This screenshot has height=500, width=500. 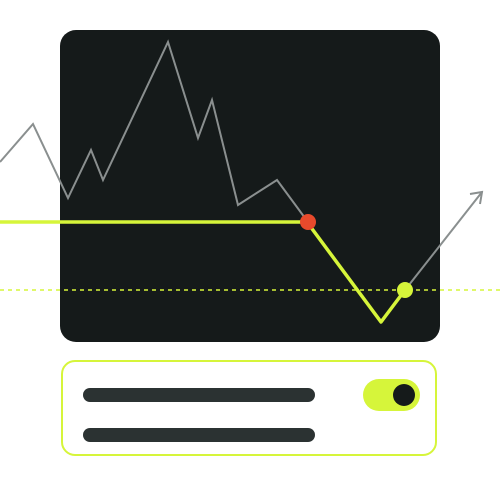 What do you see at coordinates (308, 222) in the screenshot?
I see `red-marker-dot` at bounding box center [308, 222].